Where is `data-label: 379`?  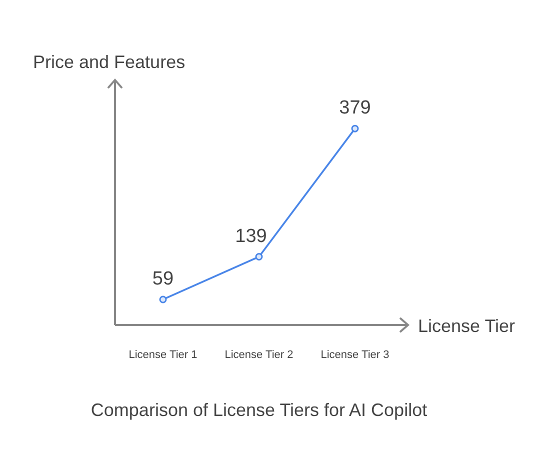 data-label: 379 is located at coordinates (355, 108).